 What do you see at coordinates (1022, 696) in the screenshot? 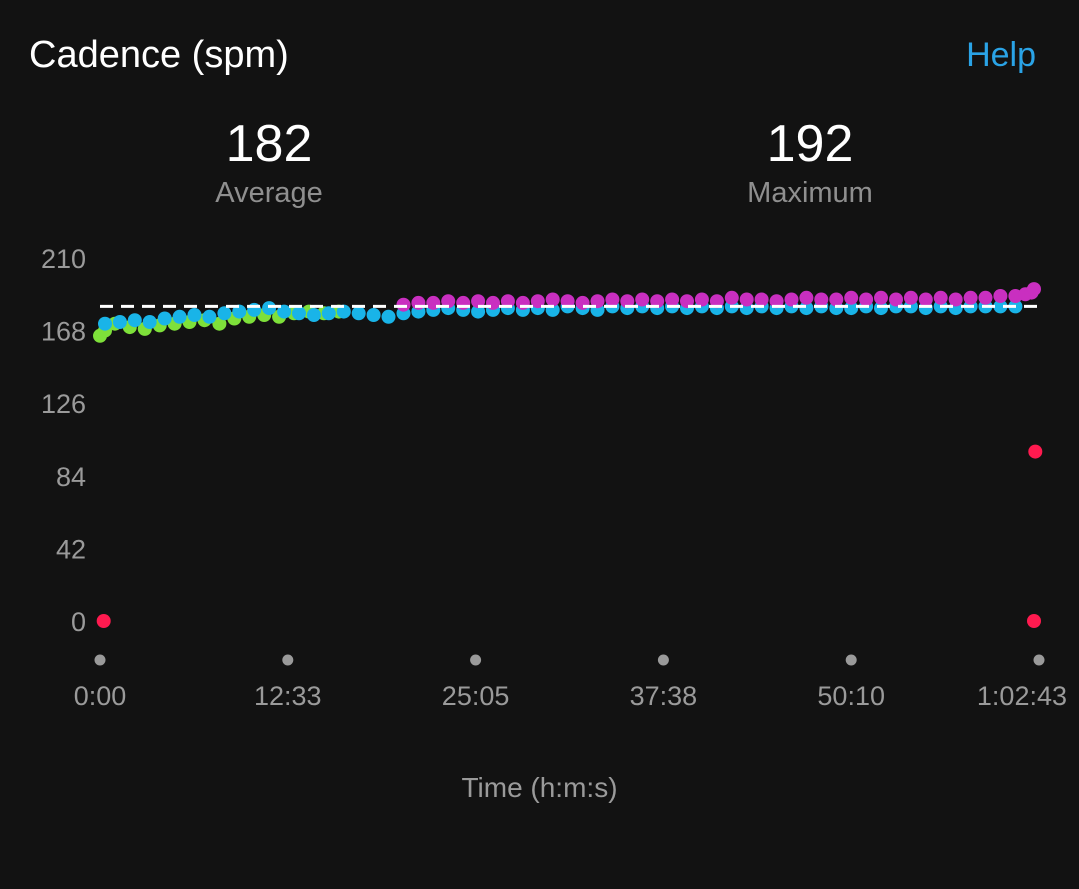
I see `x-tick-label: 1:02:43` at bounding box center [1022, 696].